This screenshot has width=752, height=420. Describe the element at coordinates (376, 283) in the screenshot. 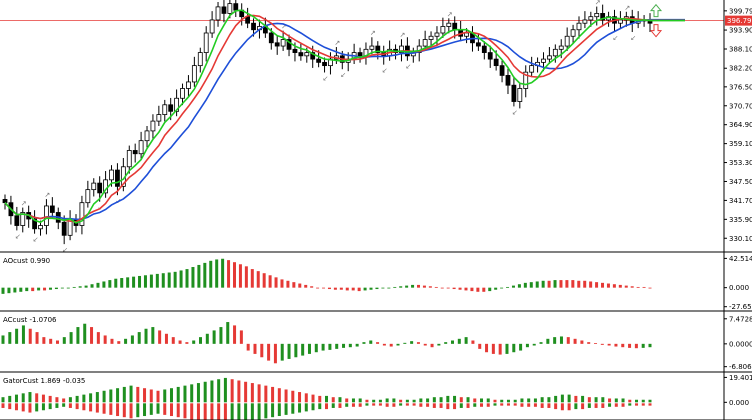

I see `aocust-panel: AOcust 0.990 42.514 0.000 -27.652` at that location.